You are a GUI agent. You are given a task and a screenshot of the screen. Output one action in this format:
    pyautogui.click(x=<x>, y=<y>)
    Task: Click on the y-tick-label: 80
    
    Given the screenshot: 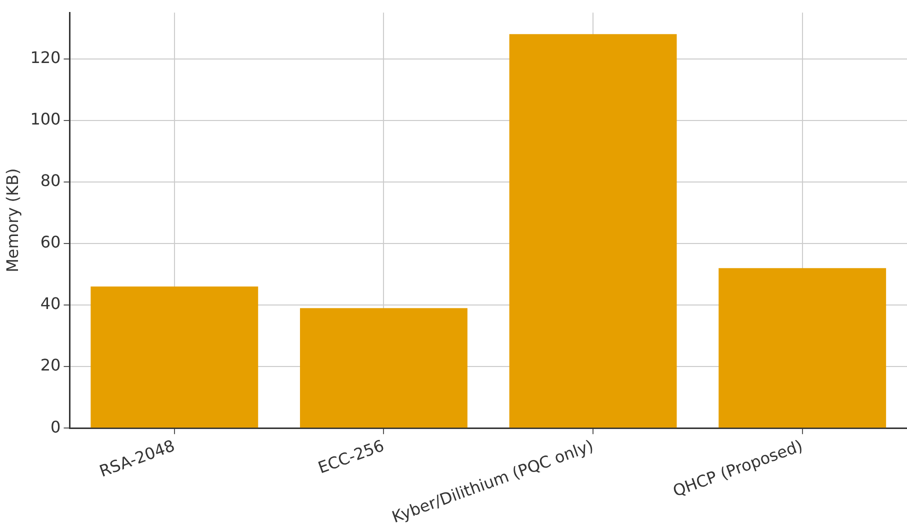 What is the action you would take?
    pyautogui.click(x=50, y=180)
    